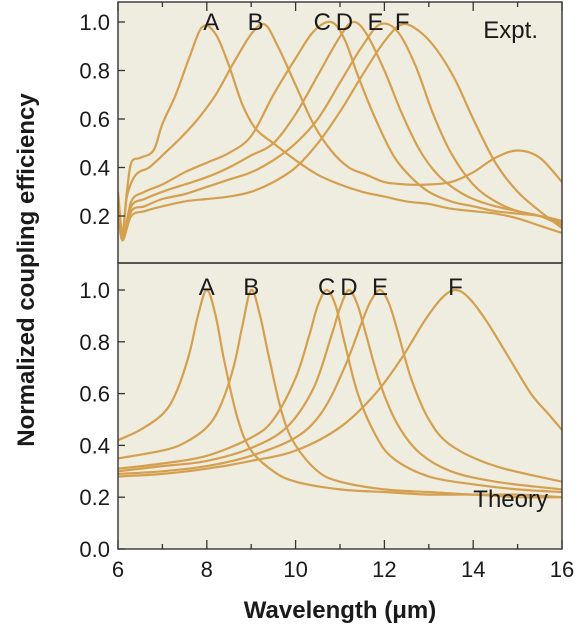  What do you see at coordinates (340, 610) in the screenshot?
I see `x-axis-title: Wavelength (μm)` at bounding box center [340, 610].